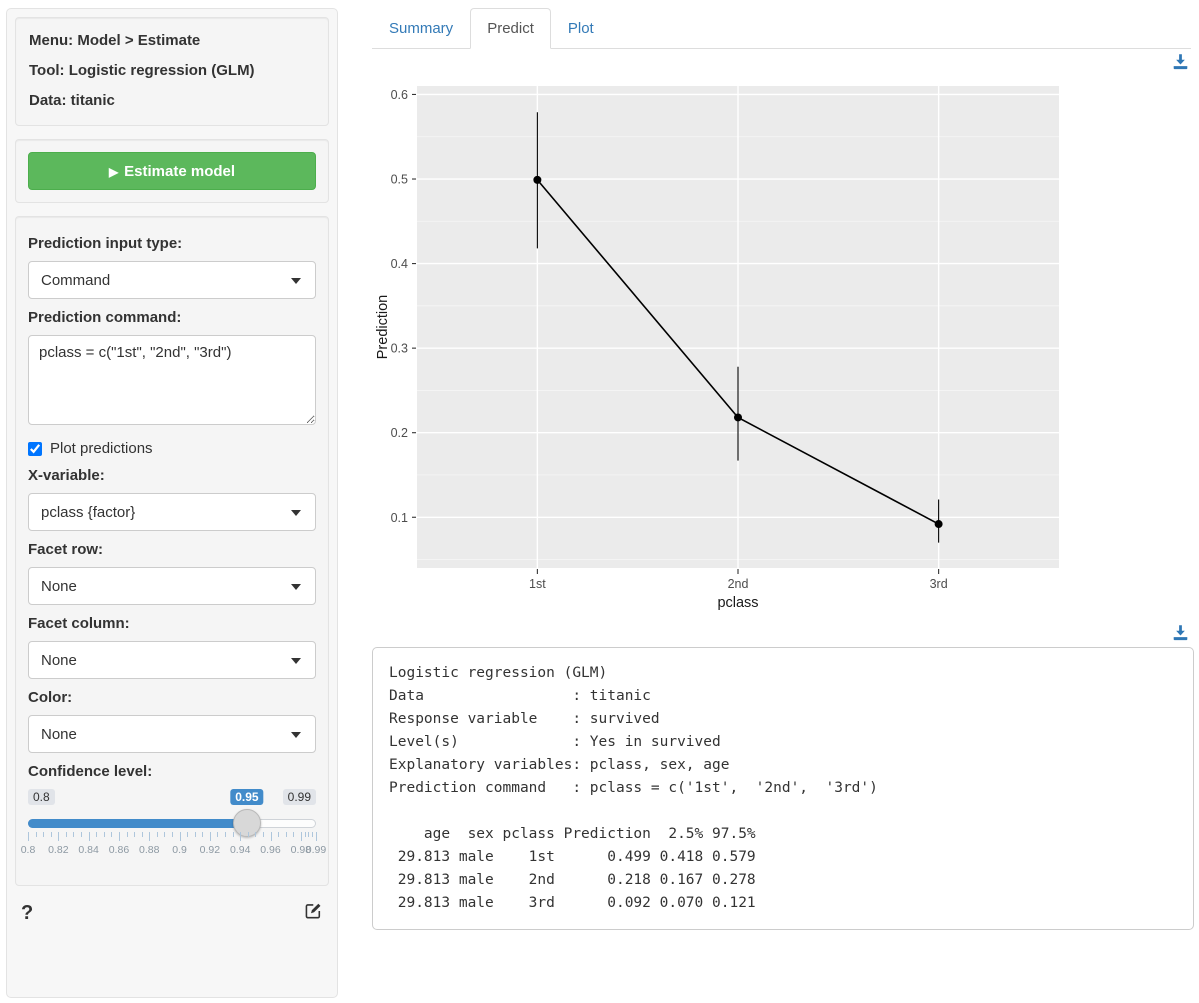 This screenshot has height=1003, width=1199. What do you see at coordinates (76, 280) in the screenshot?
I see `input-type-value: Command` at bounding box center [76, 280].